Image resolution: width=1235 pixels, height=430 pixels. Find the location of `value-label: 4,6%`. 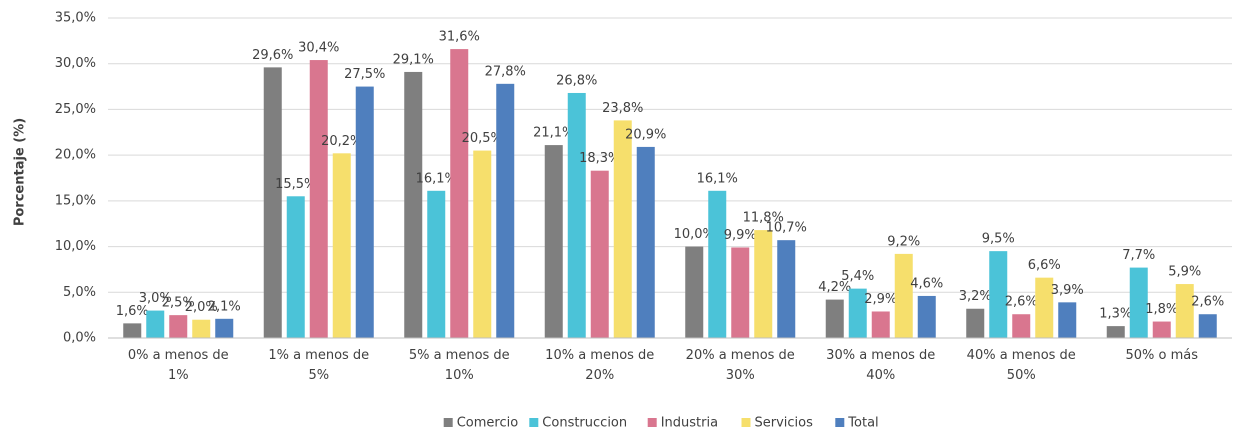

value-label: 4,6% is located at coordinates (926, 283).